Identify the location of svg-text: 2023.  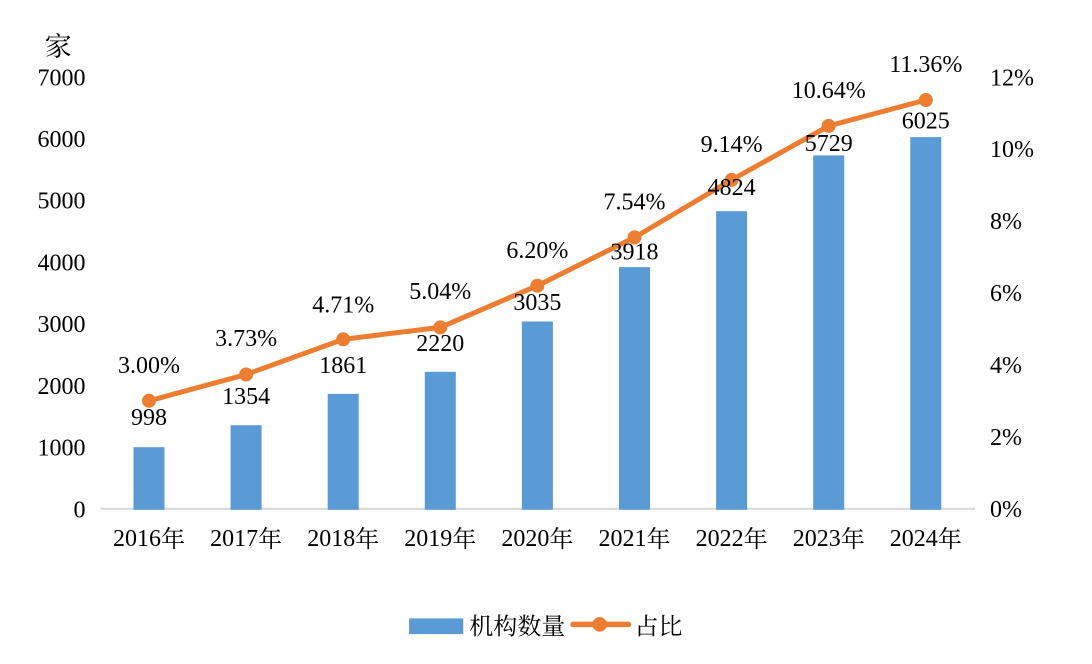
(817, 539).